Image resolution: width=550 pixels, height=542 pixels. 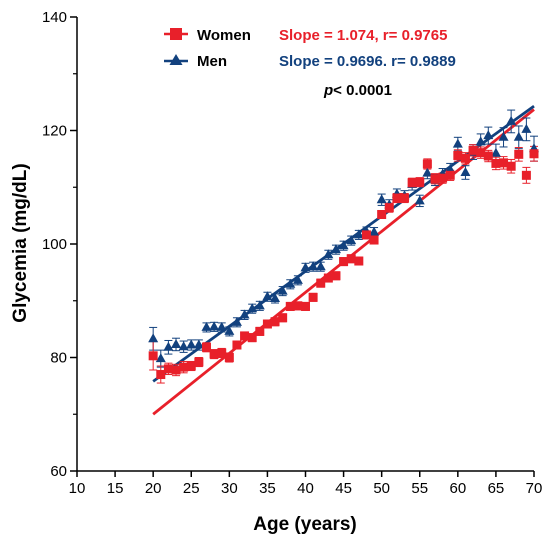 What do you see at coordinates (267, 488) in the screenshot?
I see `x-tick-label: 35` at bounding box center [267, 488].